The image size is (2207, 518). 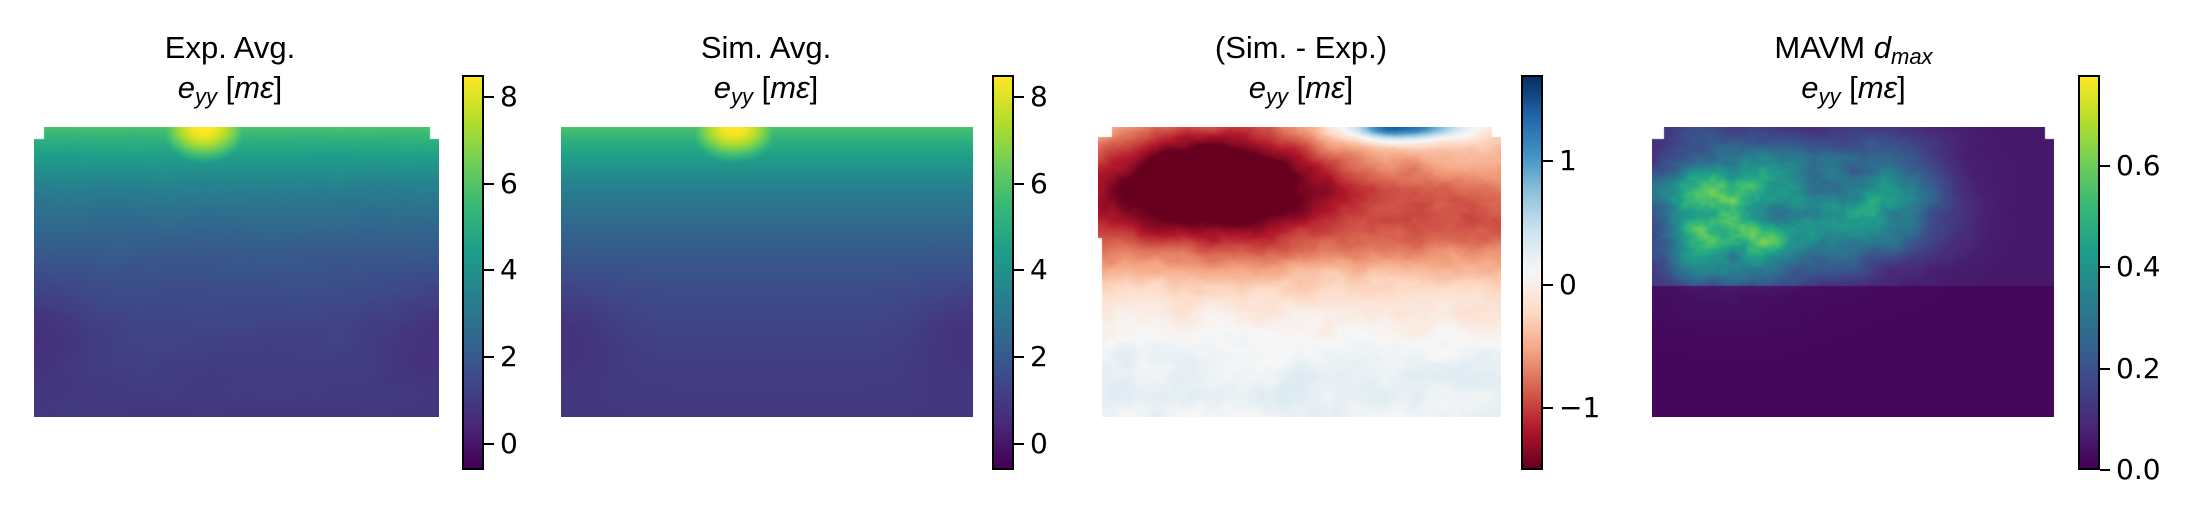 What do you see at coordinates (2138, 267) in the screenshot?
I see `colorbar-tick-label: 0.4` at bounding box center [2138, 267].